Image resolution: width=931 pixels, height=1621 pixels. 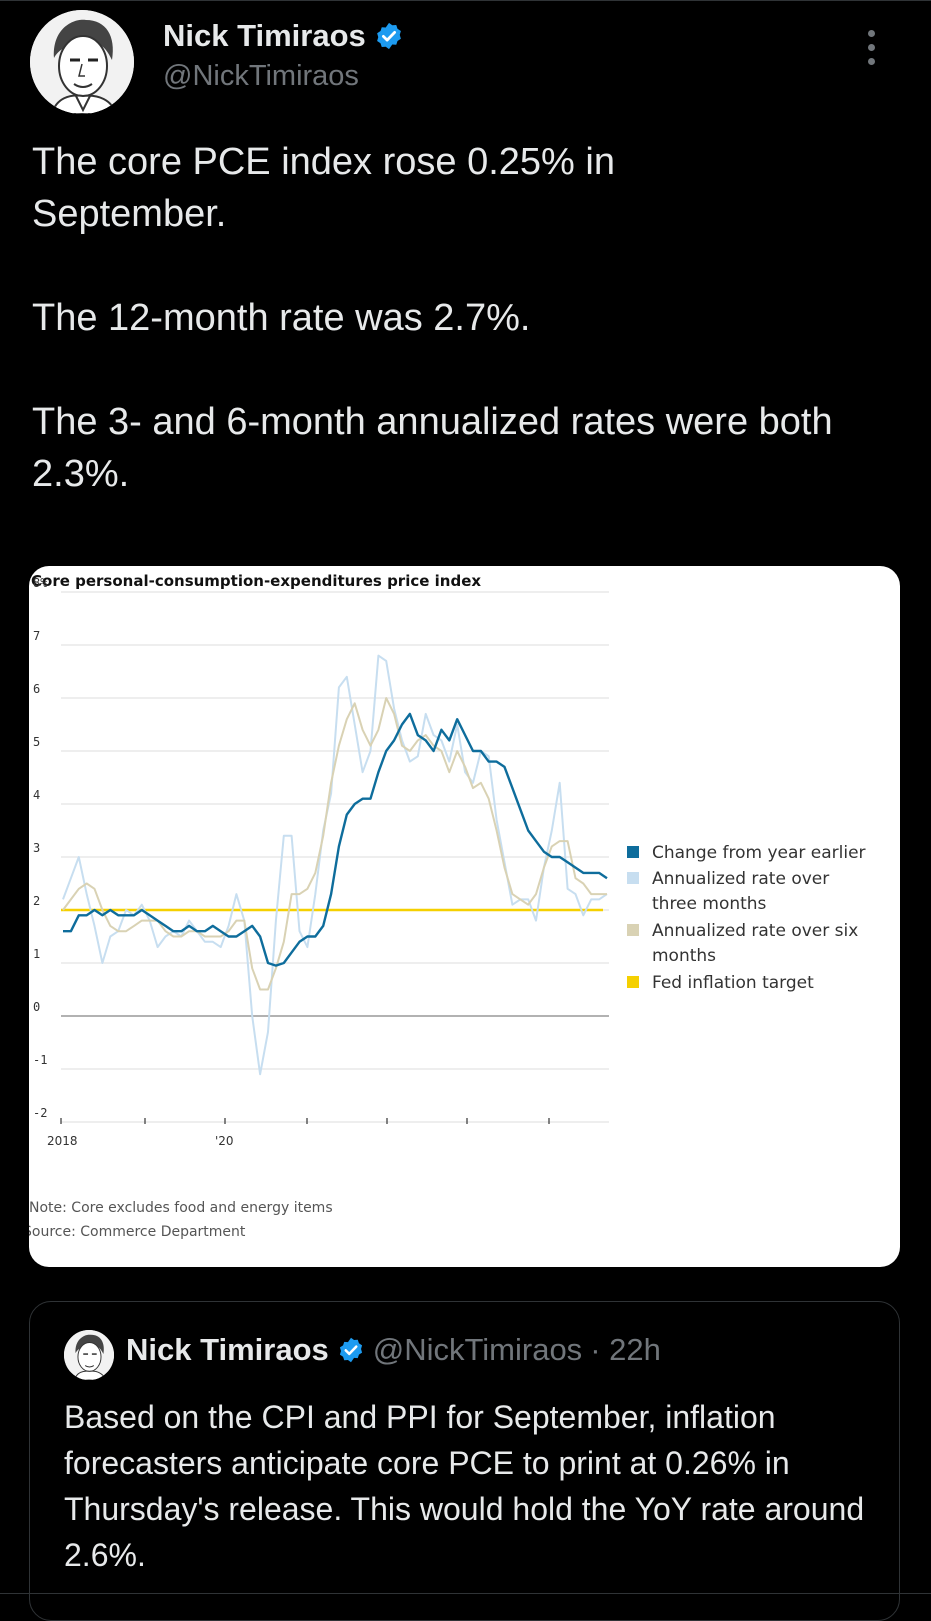 What do you see at coordinates (335, 839) in the screenshot?
I see `series-line-year-earlier` at bounding box center [335, 839].